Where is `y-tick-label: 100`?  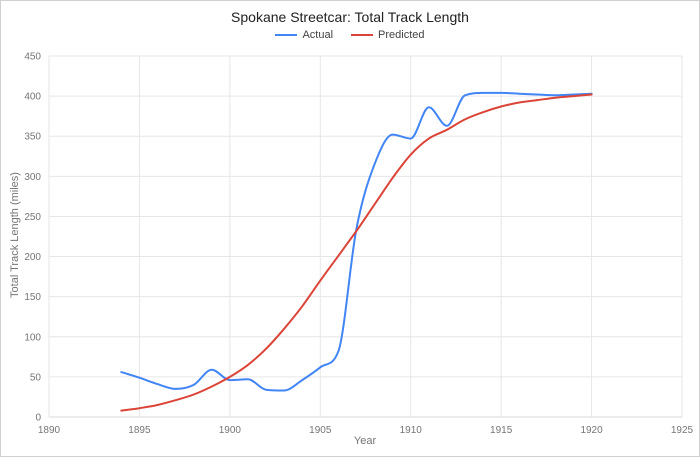 y-tick-label: 100 is located at coordinates (32, 337).